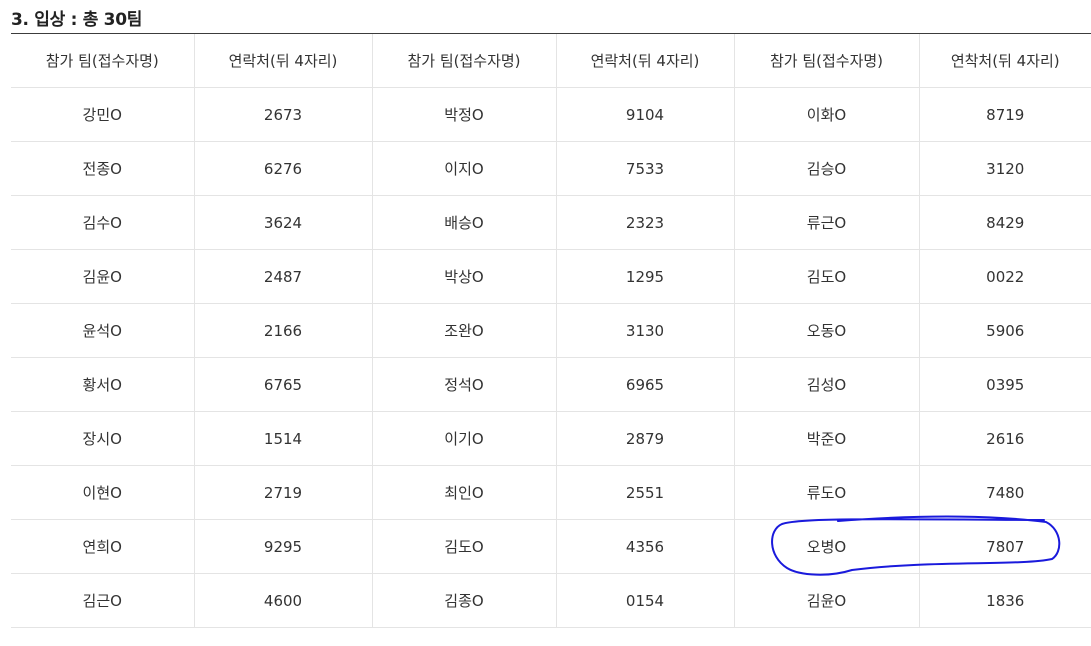 The image size is (1091, 646). Describe the element at coordinates (463, 168) in the screenshot. I see `team-cell: 이지O` at that location.